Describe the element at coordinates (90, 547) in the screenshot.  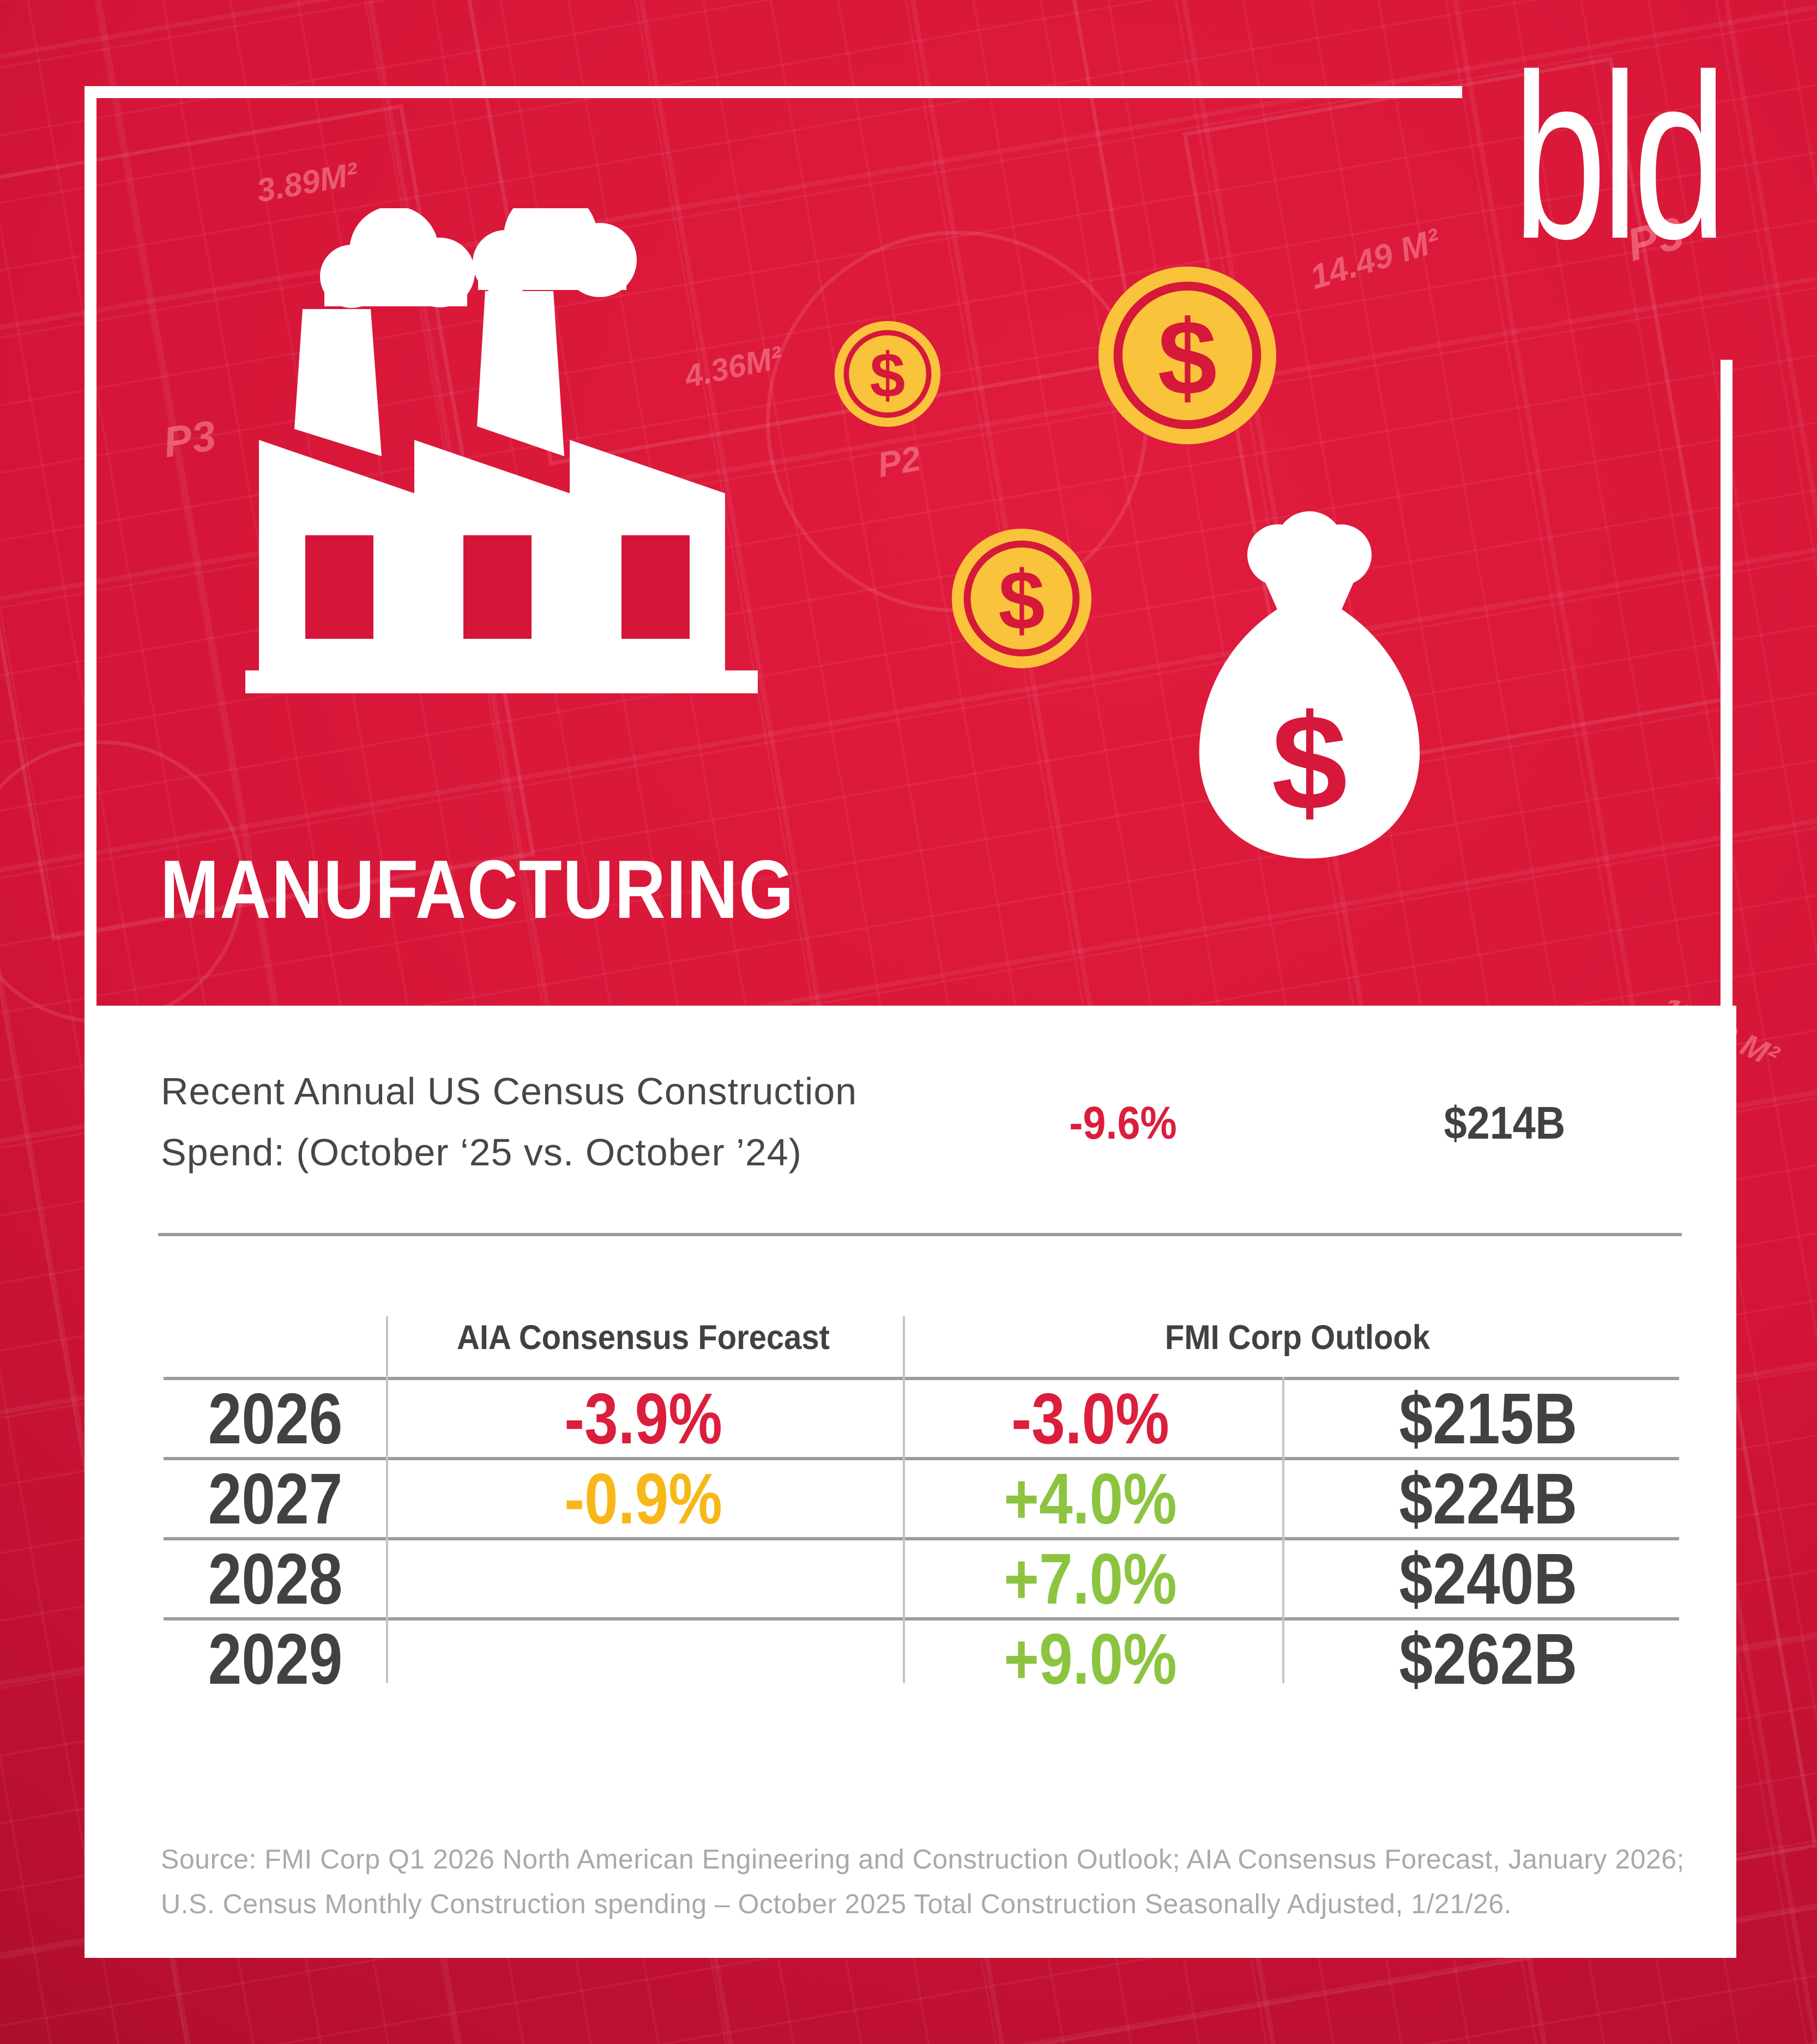
I see `frame-border-left` at that location.